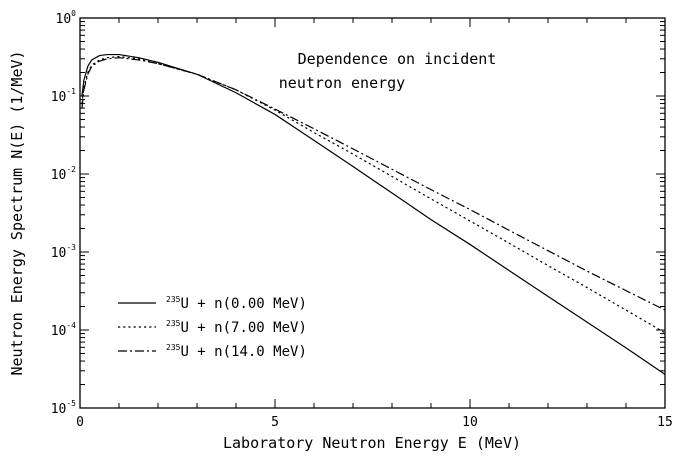  Describe the element at coordinates (388, 71) in the screenshot. I see `annotation: Dependence on incident neutron energy` at that location.